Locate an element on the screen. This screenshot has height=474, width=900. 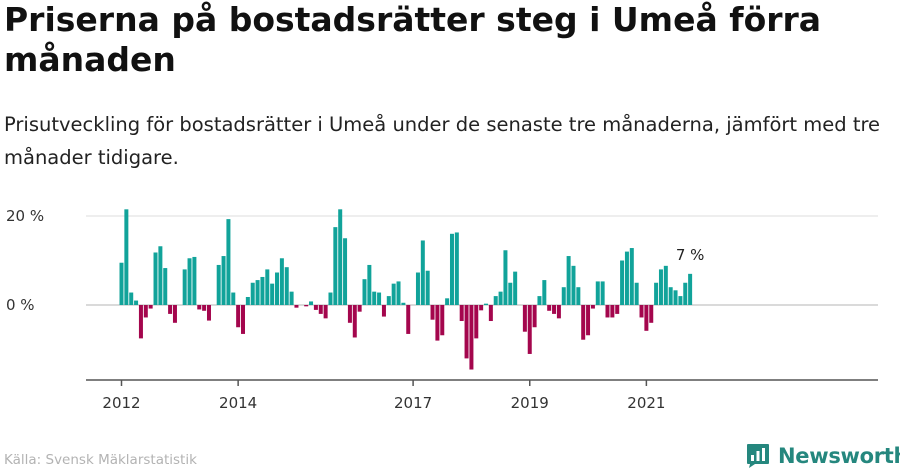
newsworthy-logo-icon is located at coordinates (758, 456).